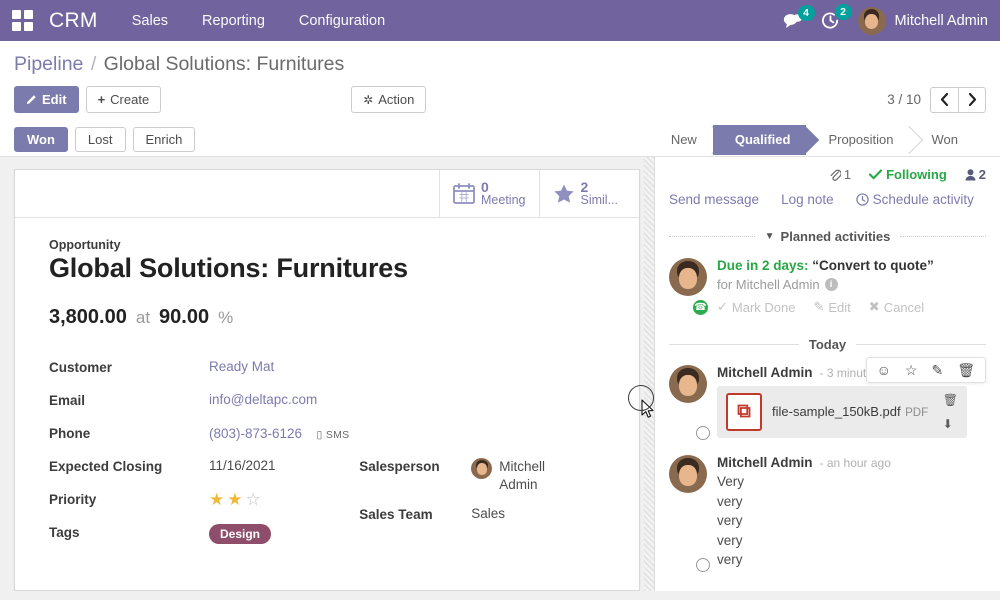 The image size is (1000, 600). What do you see at coordinates (500, 60) in the screenshot?
I see `breadcrumb: Pipeline / Global Solutions: Furnitures` at bounding box center [500, 60].